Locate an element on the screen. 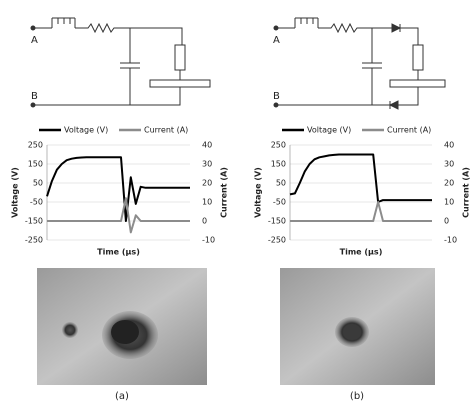 This screenshot has width=474, height=404. panel-label: (b) is located at coordinates (357, 396).